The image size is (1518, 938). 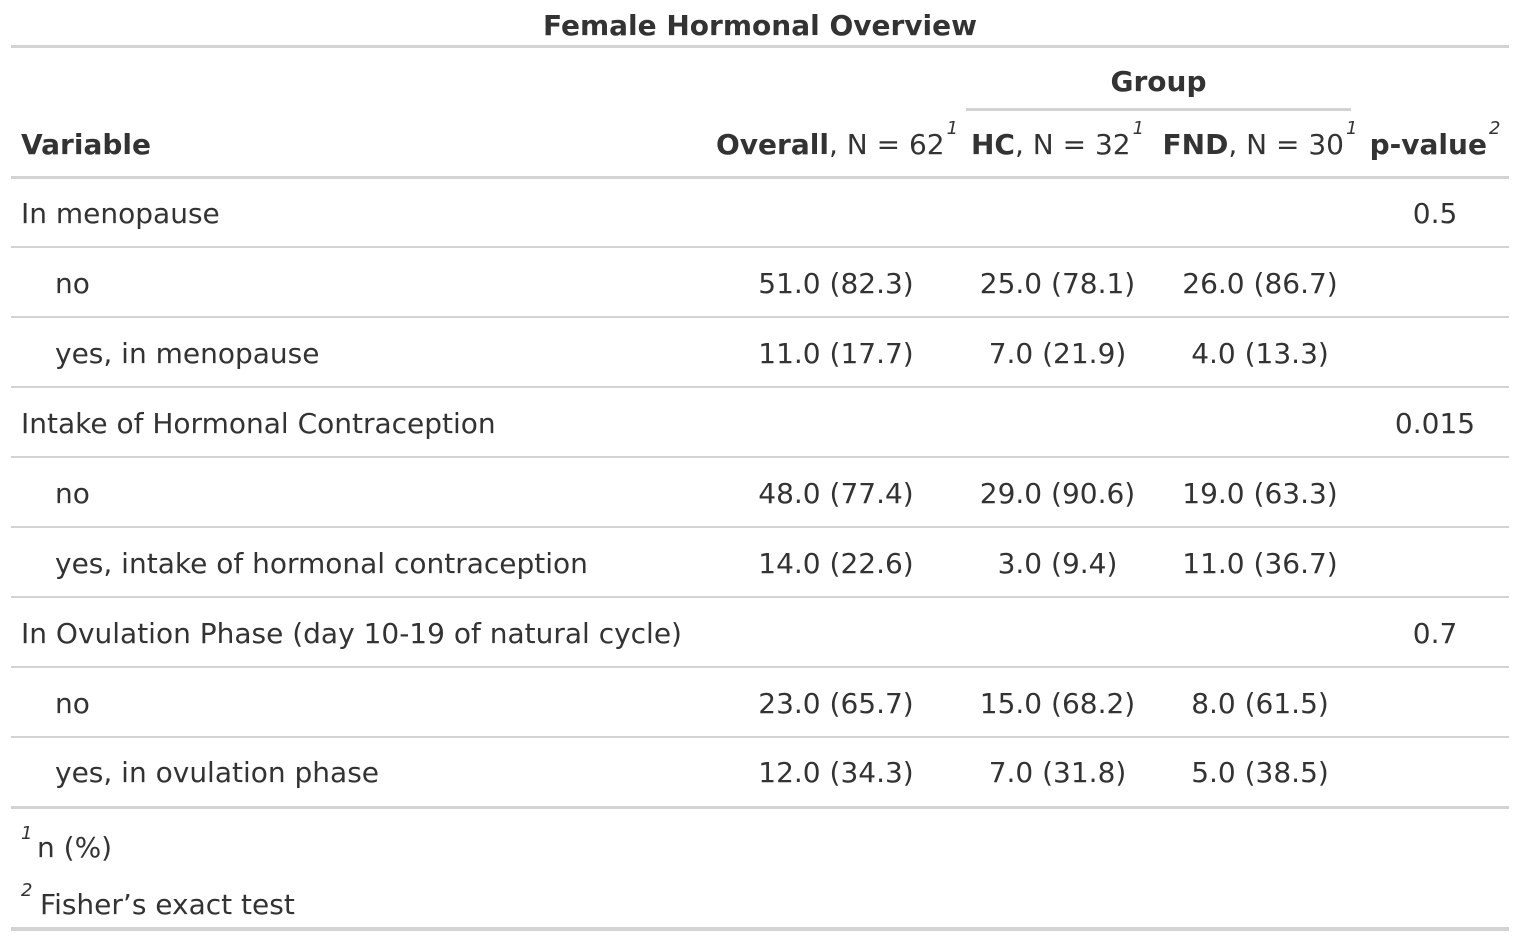 What do you see at coordinates (167, 904) in the screenshot?
I see `footnote-text: Fisher’s exact test` at bounding box center [167, 904].